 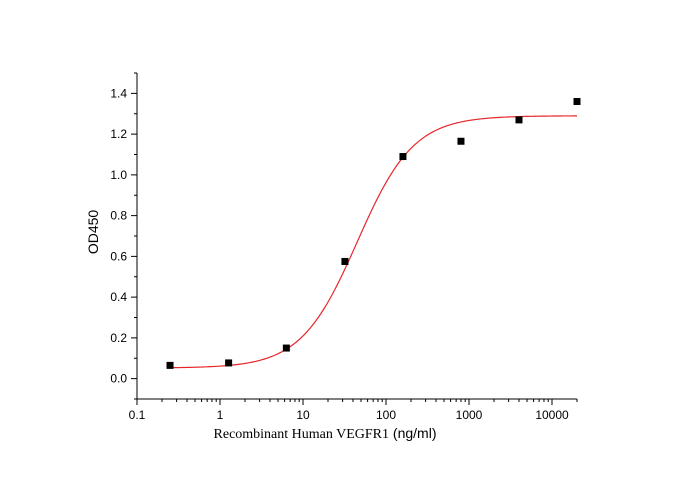 I want to click on y-tick-label: 1.4, so click(x=118, y=93).